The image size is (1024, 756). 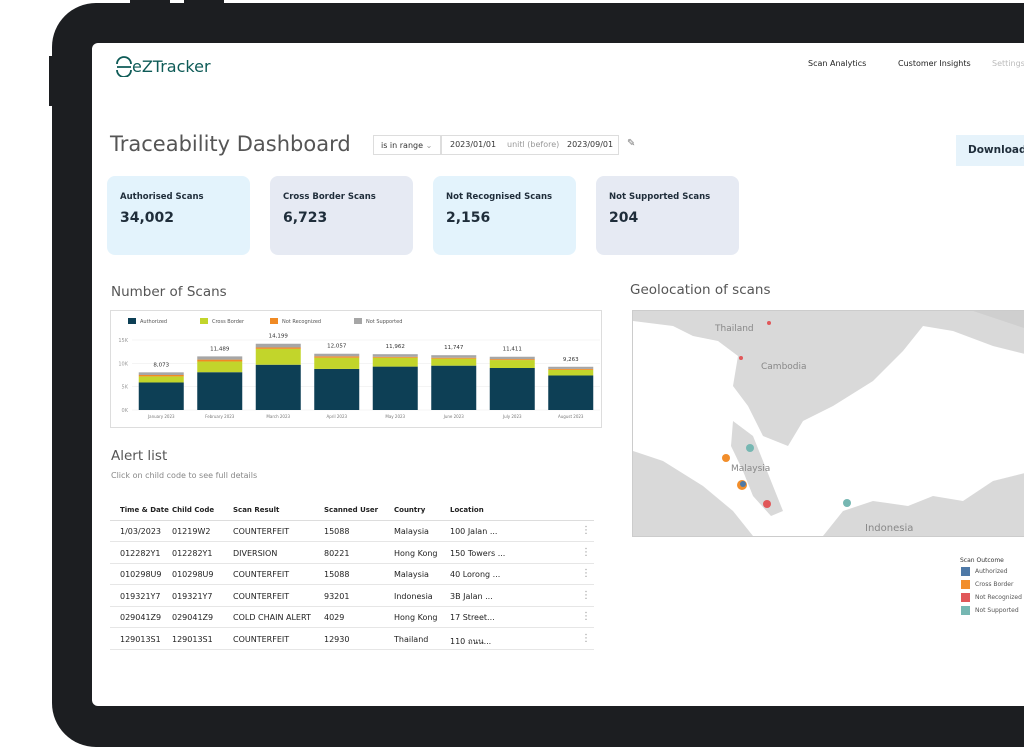 What do you see at coordinates (402, 145) in the screenshot?
I see `filter-operator-text: is in range` at bounding box center [402, 145].